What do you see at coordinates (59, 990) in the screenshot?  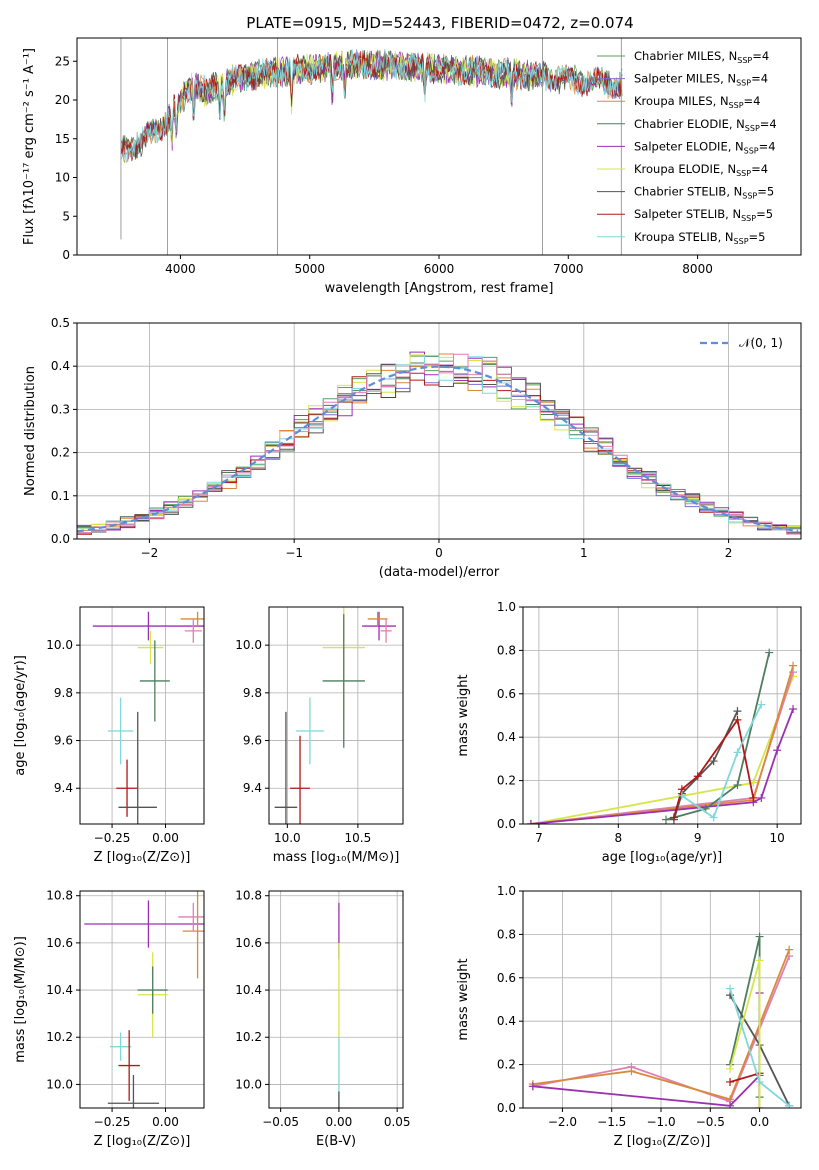 I see `y-tick-label: 10.4` at bounding box center [59, 990].